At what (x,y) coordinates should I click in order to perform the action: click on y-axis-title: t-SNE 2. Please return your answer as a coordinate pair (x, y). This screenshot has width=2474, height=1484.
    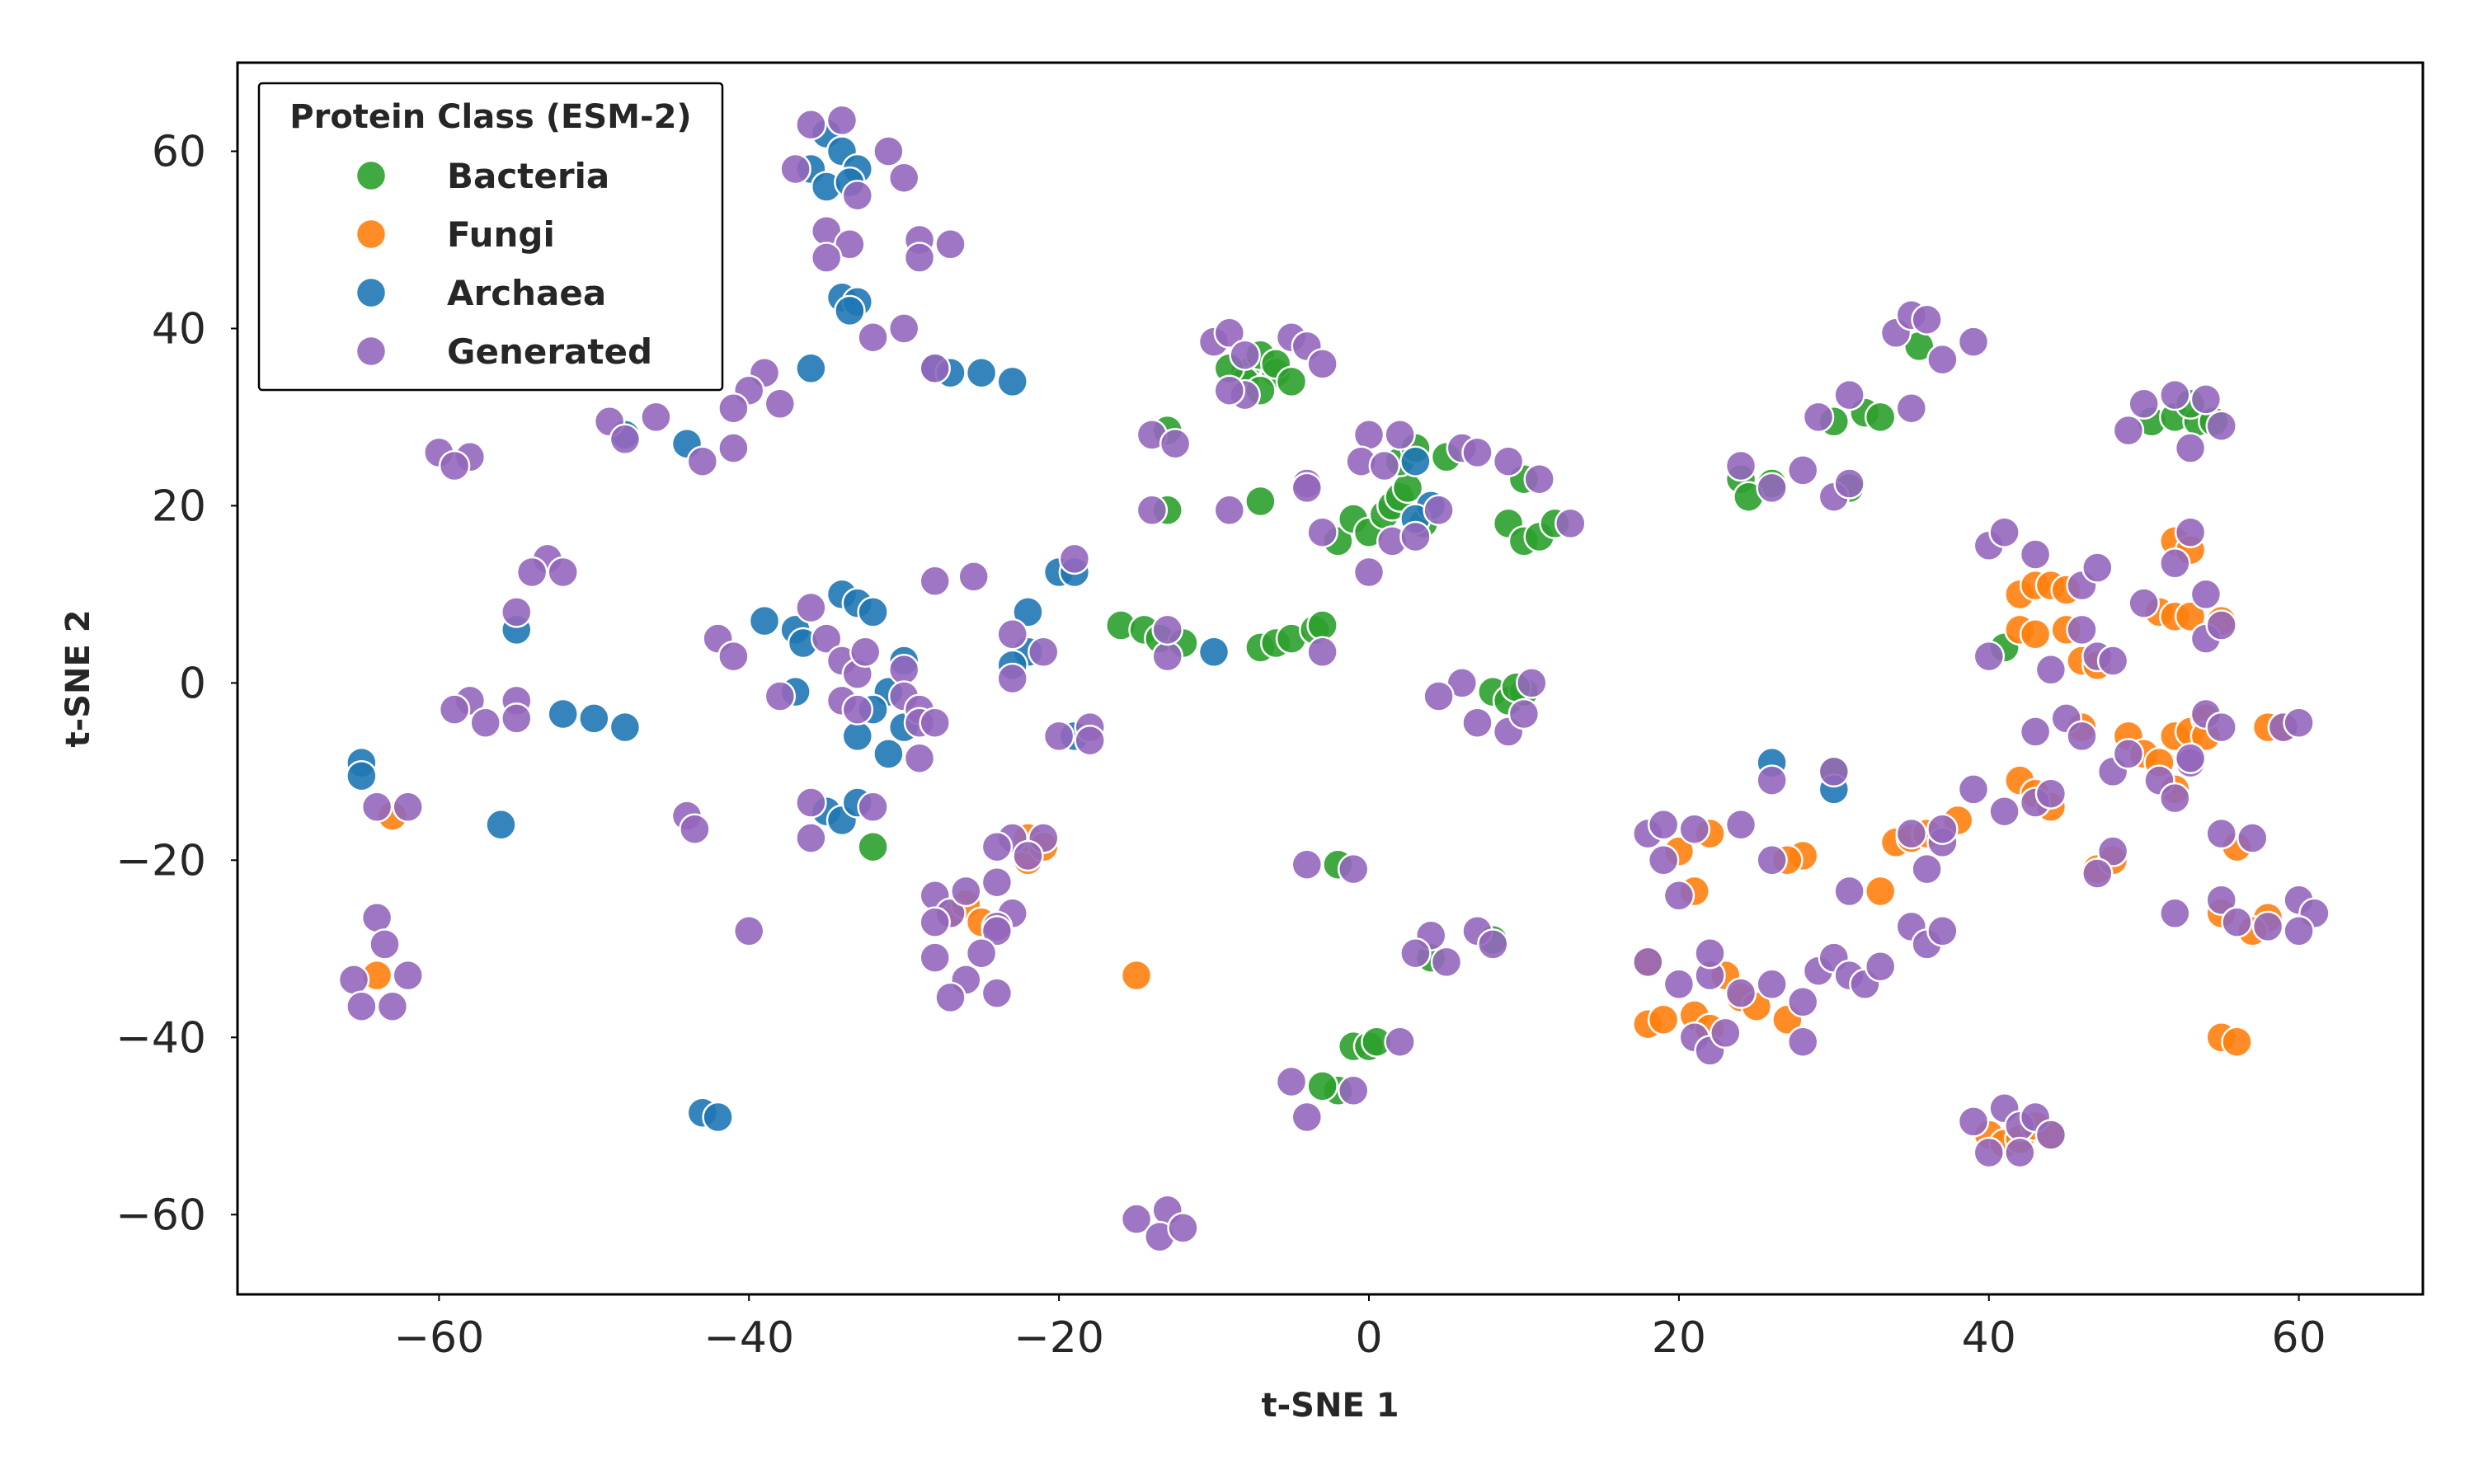
    Looking at the image, I should click on (78, 678).